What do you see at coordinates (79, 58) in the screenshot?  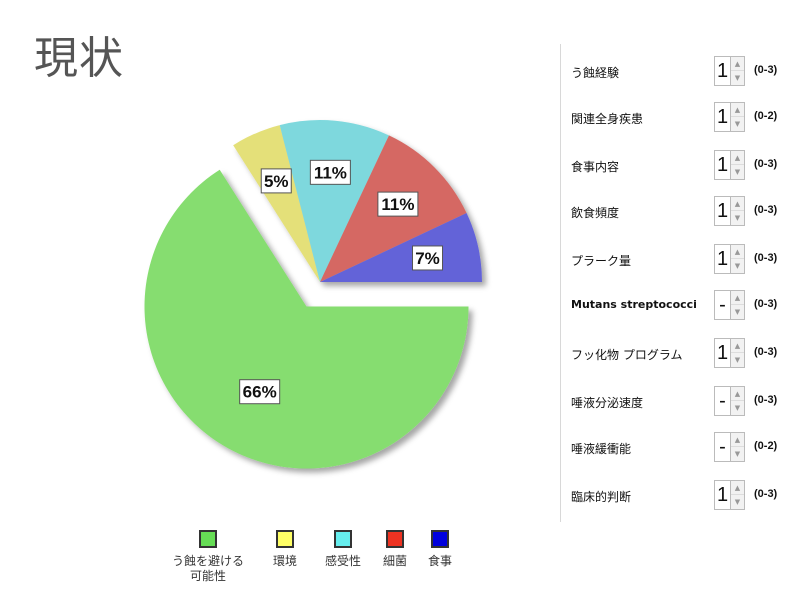 I see `page-title: 現状` at bounding box center [79, 58].